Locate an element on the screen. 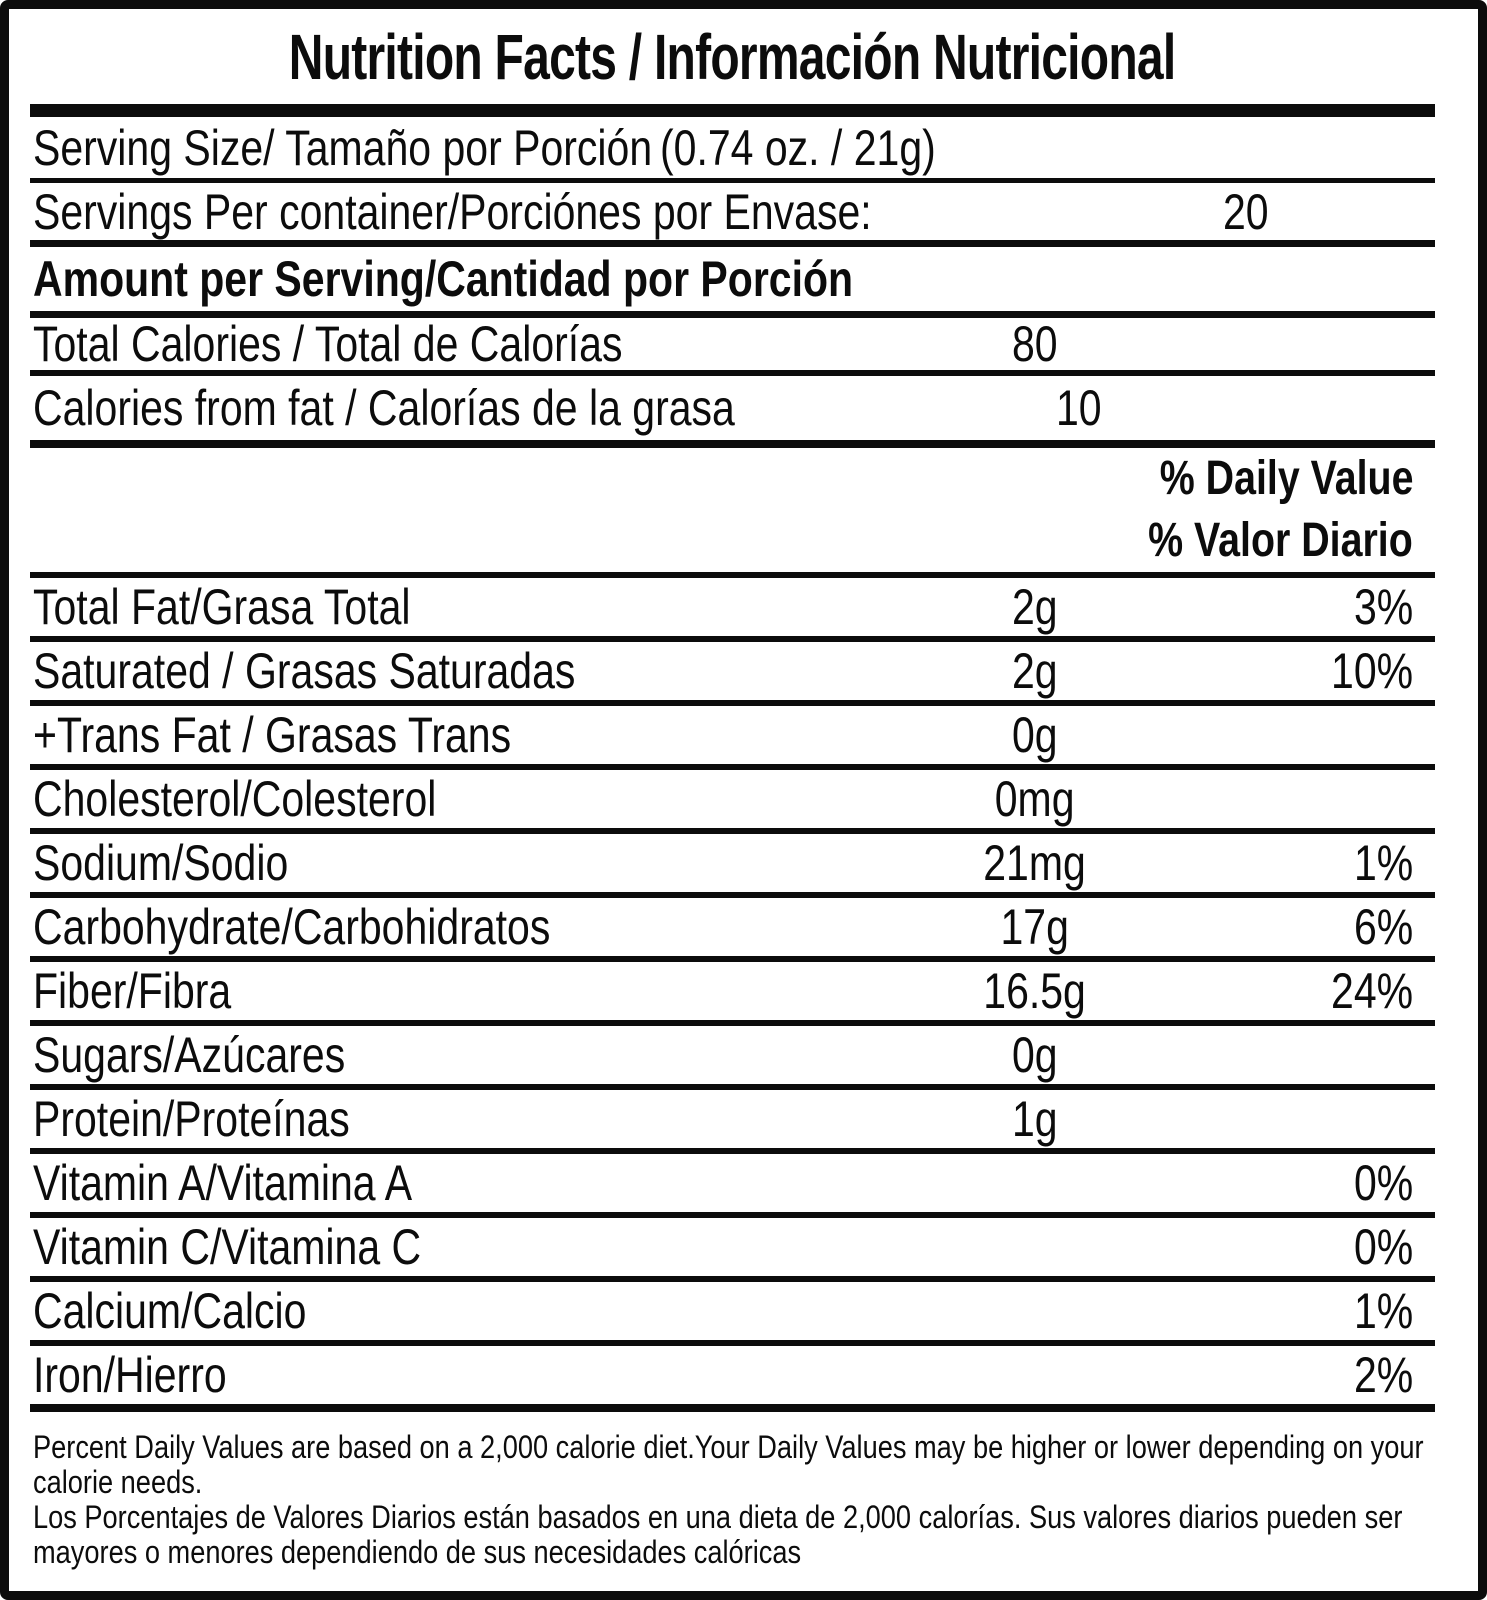 This screenshot has width=1487, height=1600. nutrient-label: +Trans Fat / Grasas Trans is located at coordinates (272, 735).